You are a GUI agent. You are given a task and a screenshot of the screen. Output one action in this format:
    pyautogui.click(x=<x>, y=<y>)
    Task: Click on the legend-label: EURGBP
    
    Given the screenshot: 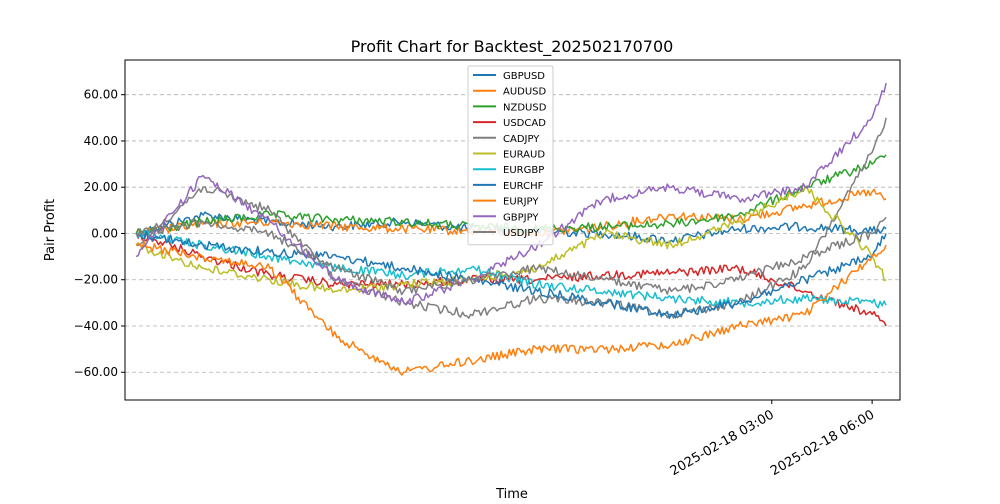 What is the action you would take?
    pyautogui.click(x=523, y=170)
    